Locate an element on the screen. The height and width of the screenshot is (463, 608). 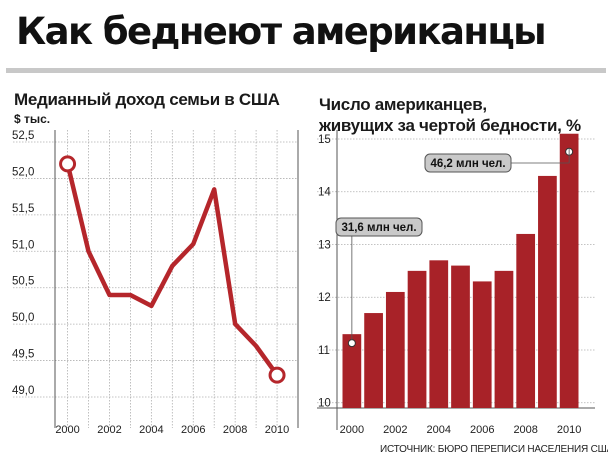
income-unit-label: $ тыс. is located at coordinates (32, 119).